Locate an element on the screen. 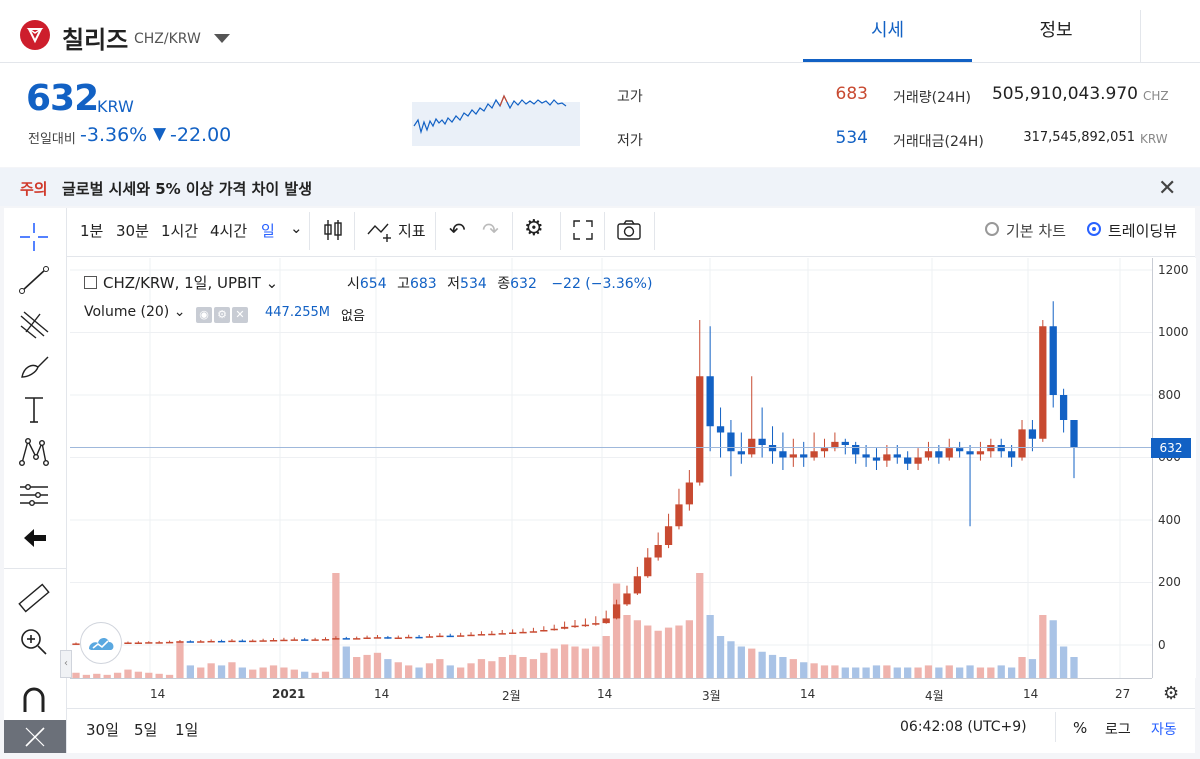 The height and width of the screenshot is (759, 1200). x-tick-label: 3월 is located at coordinates (711, 696).